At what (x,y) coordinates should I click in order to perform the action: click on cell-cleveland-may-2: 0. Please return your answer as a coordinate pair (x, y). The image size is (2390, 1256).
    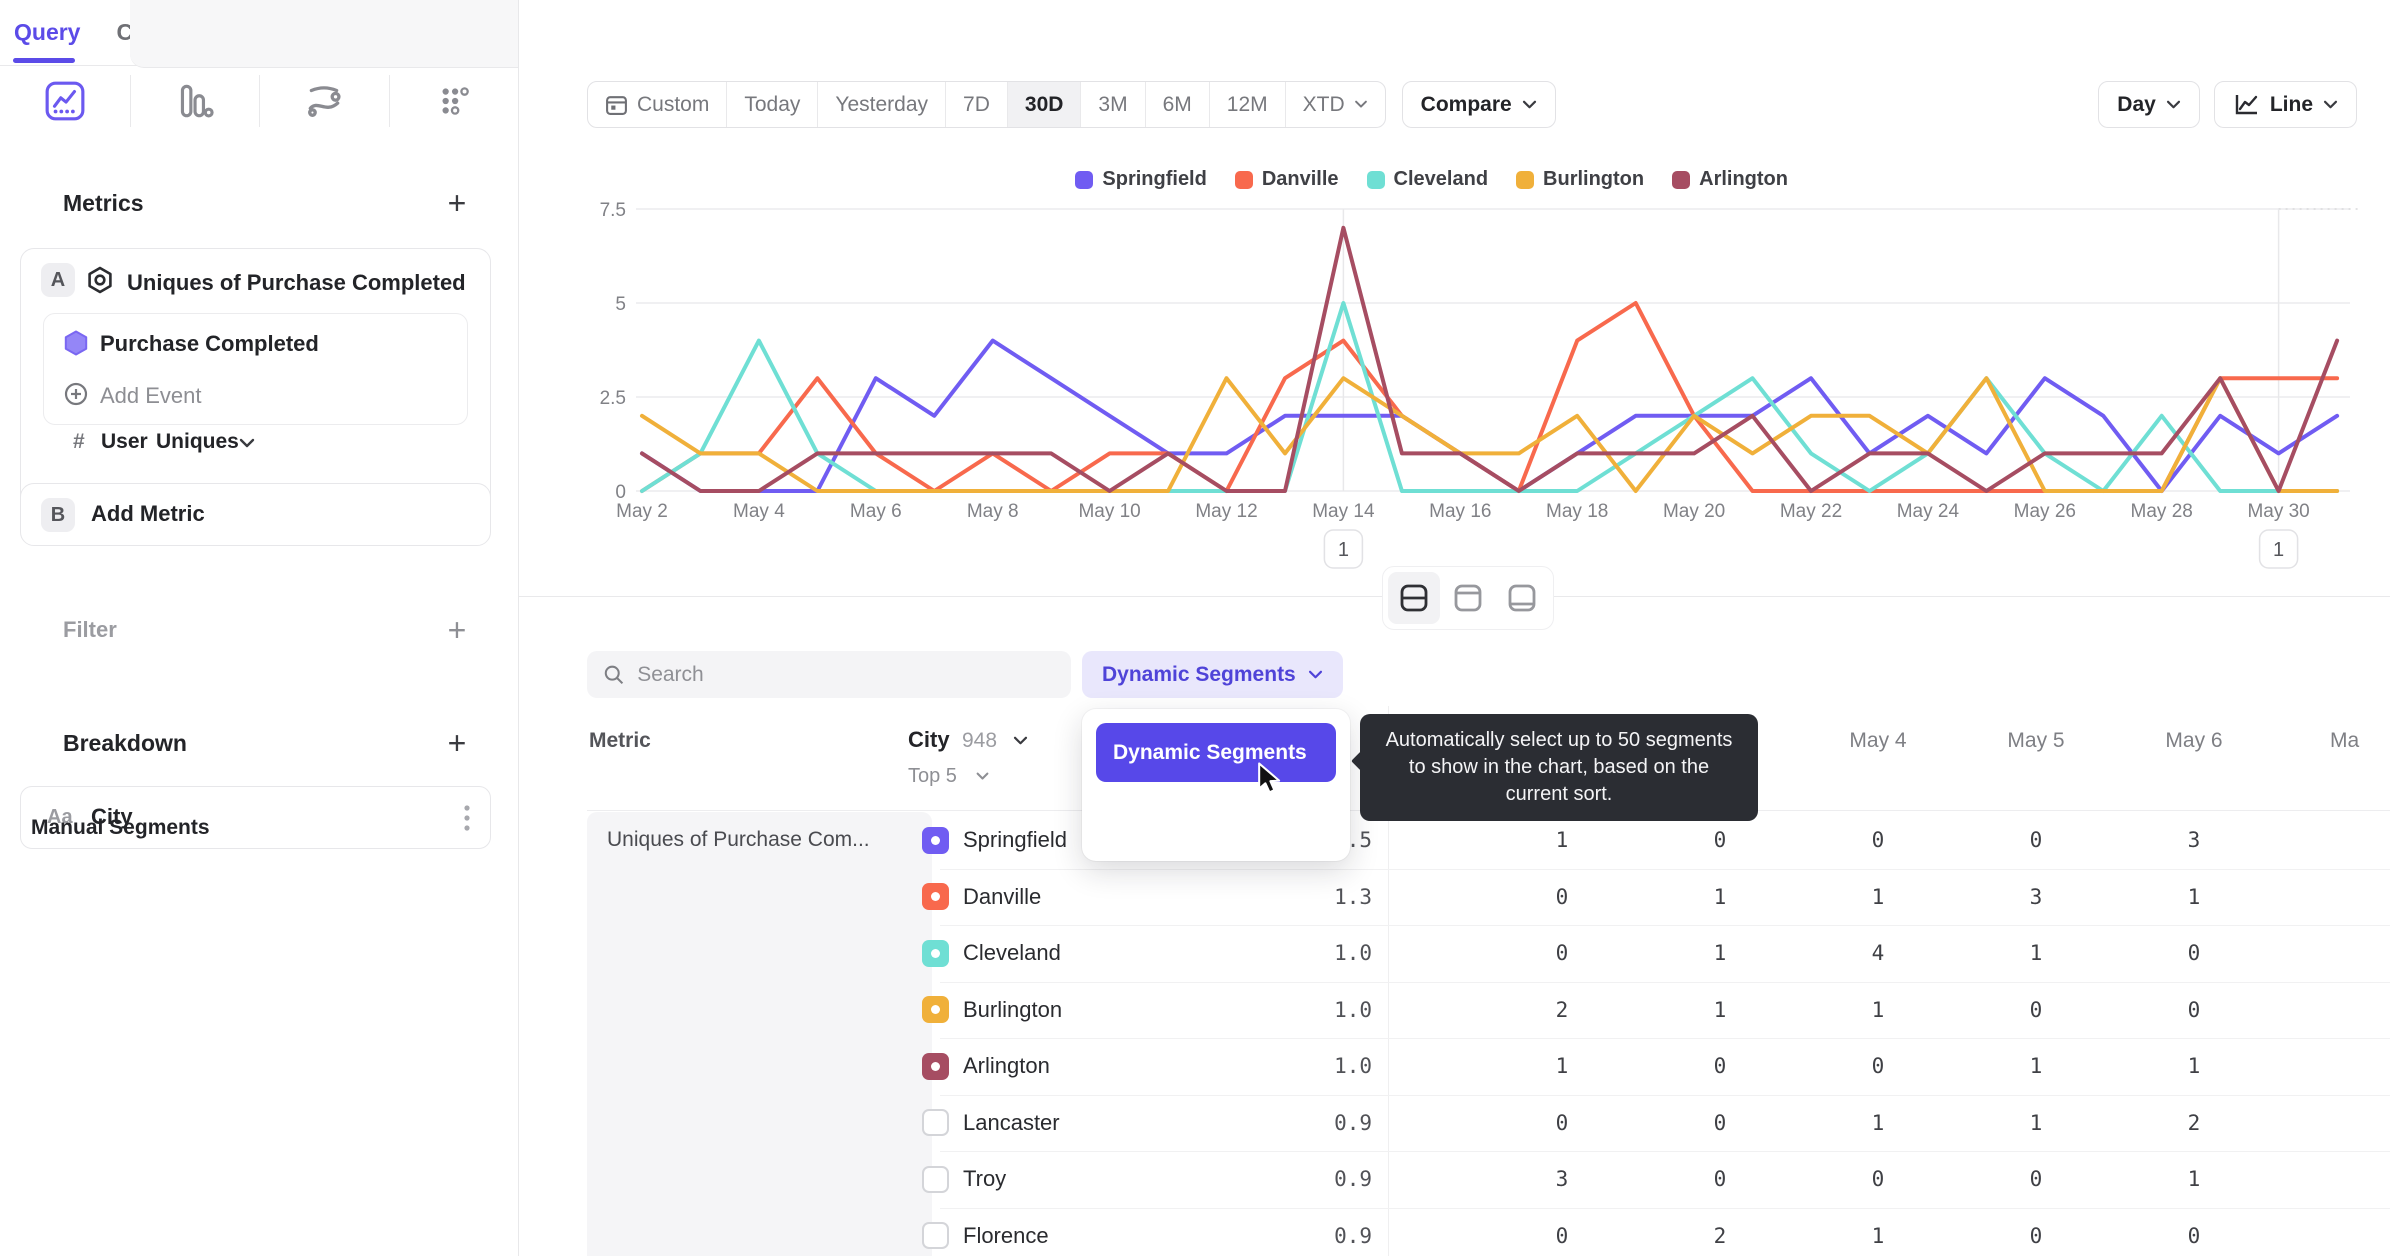
    Looking at the image, I should click on (1562, 953).